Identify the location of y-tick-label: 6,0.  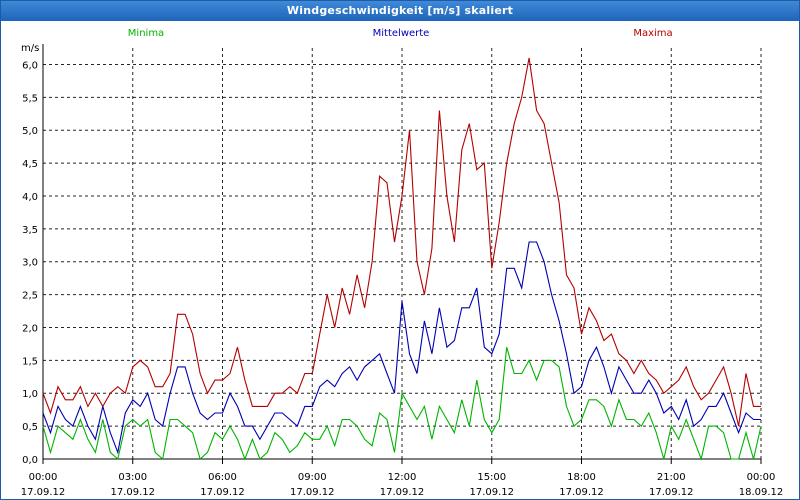
(30, 65).